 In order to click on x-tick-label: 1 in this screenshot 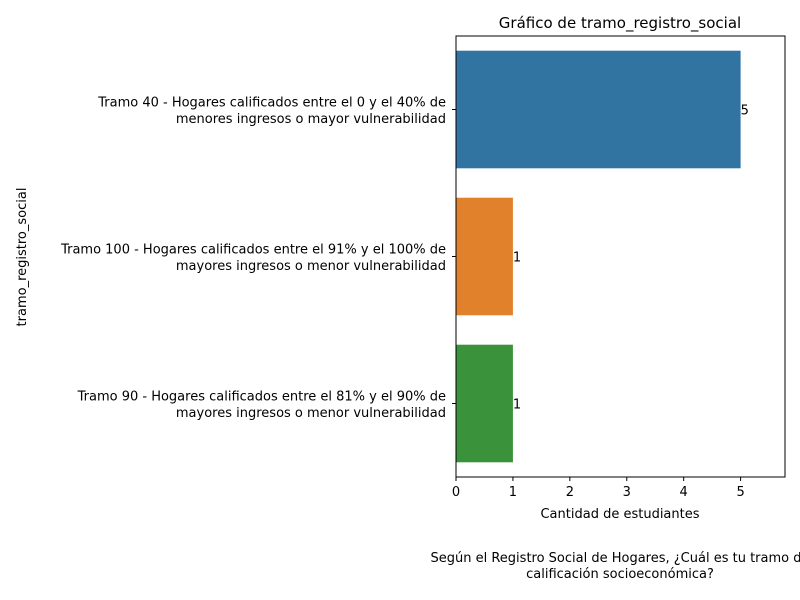, I will do `click(513, 492)`.